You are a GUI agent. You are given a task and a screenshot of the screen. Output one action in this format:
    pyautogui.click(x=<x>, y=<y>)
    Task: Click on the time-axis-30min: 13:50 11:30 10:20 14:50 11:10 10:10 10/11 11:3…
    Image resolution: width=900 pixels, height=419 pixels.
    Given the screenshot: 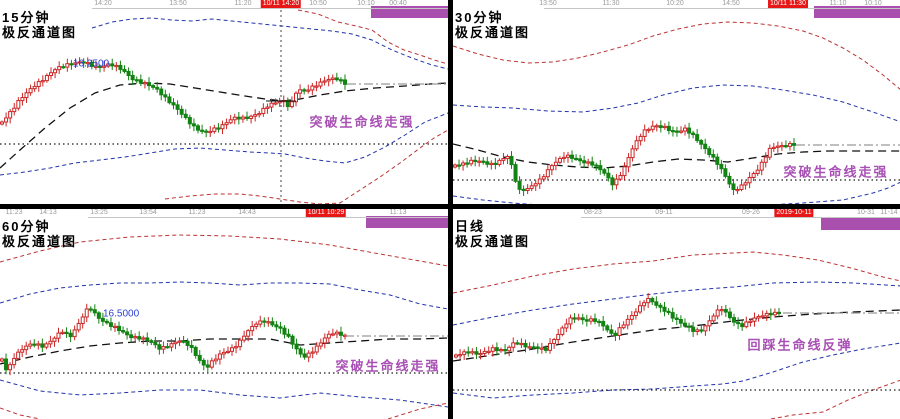 What is the action you would take?
    pyautogui.click(x=676, y=10)
    